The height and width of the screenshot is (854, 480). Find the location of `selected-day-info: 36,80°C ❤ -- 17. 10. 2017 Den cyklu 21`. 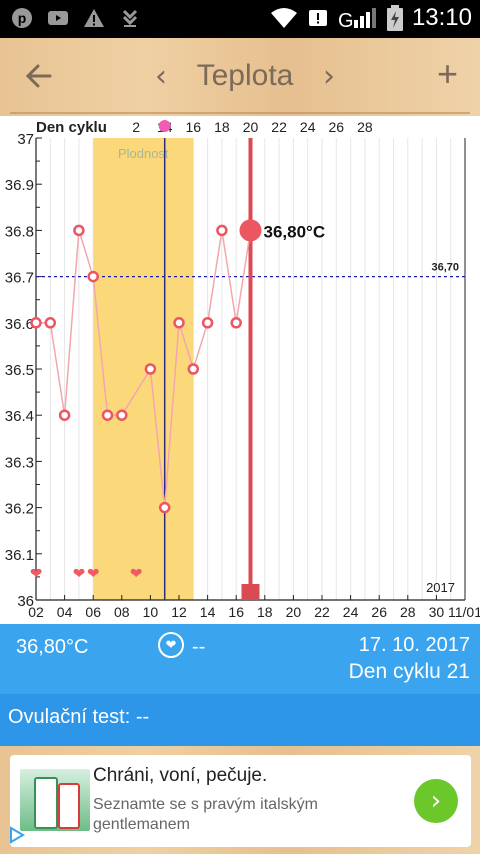

selected-day-info: 36,80°C ❤ -- 17. 10. 2017 Den cyklu 21 is located at coordinates (240, 659).